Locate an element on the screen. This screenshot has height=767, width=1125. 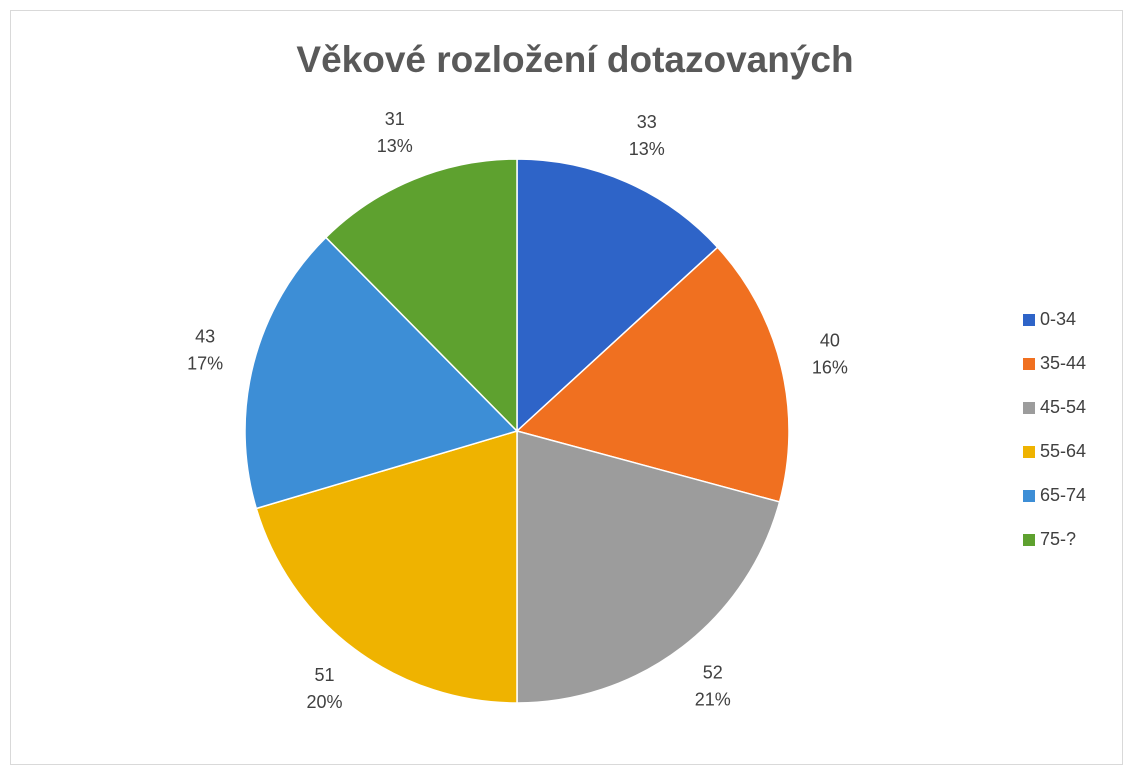
legend-label: 35-44 is located at coordinates (1063, 363).